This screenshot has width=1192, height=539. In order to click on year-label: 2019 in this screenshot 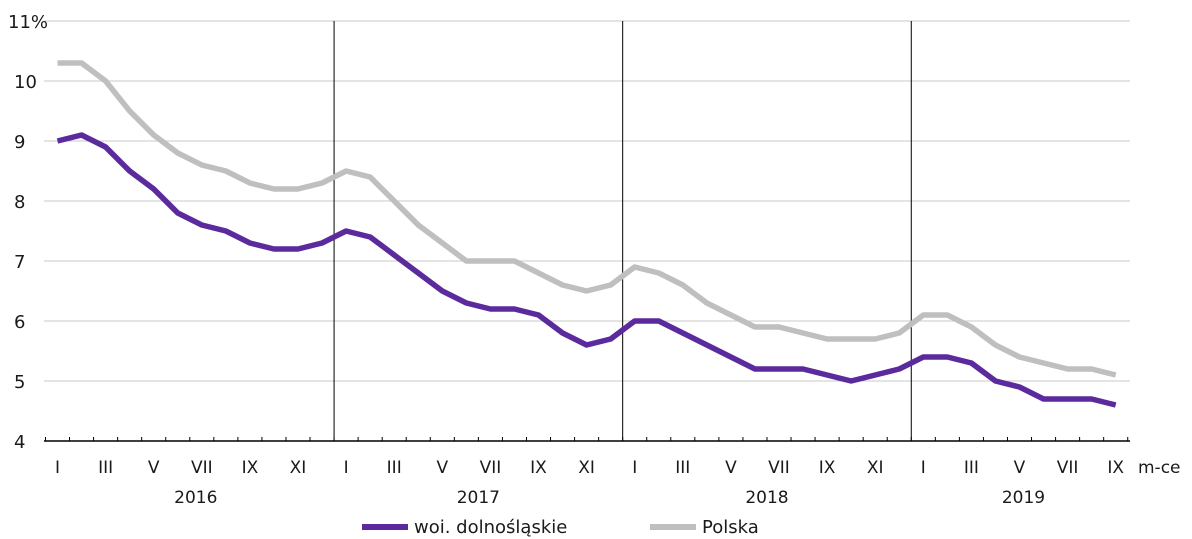, I will do `click(1023, 498)`.